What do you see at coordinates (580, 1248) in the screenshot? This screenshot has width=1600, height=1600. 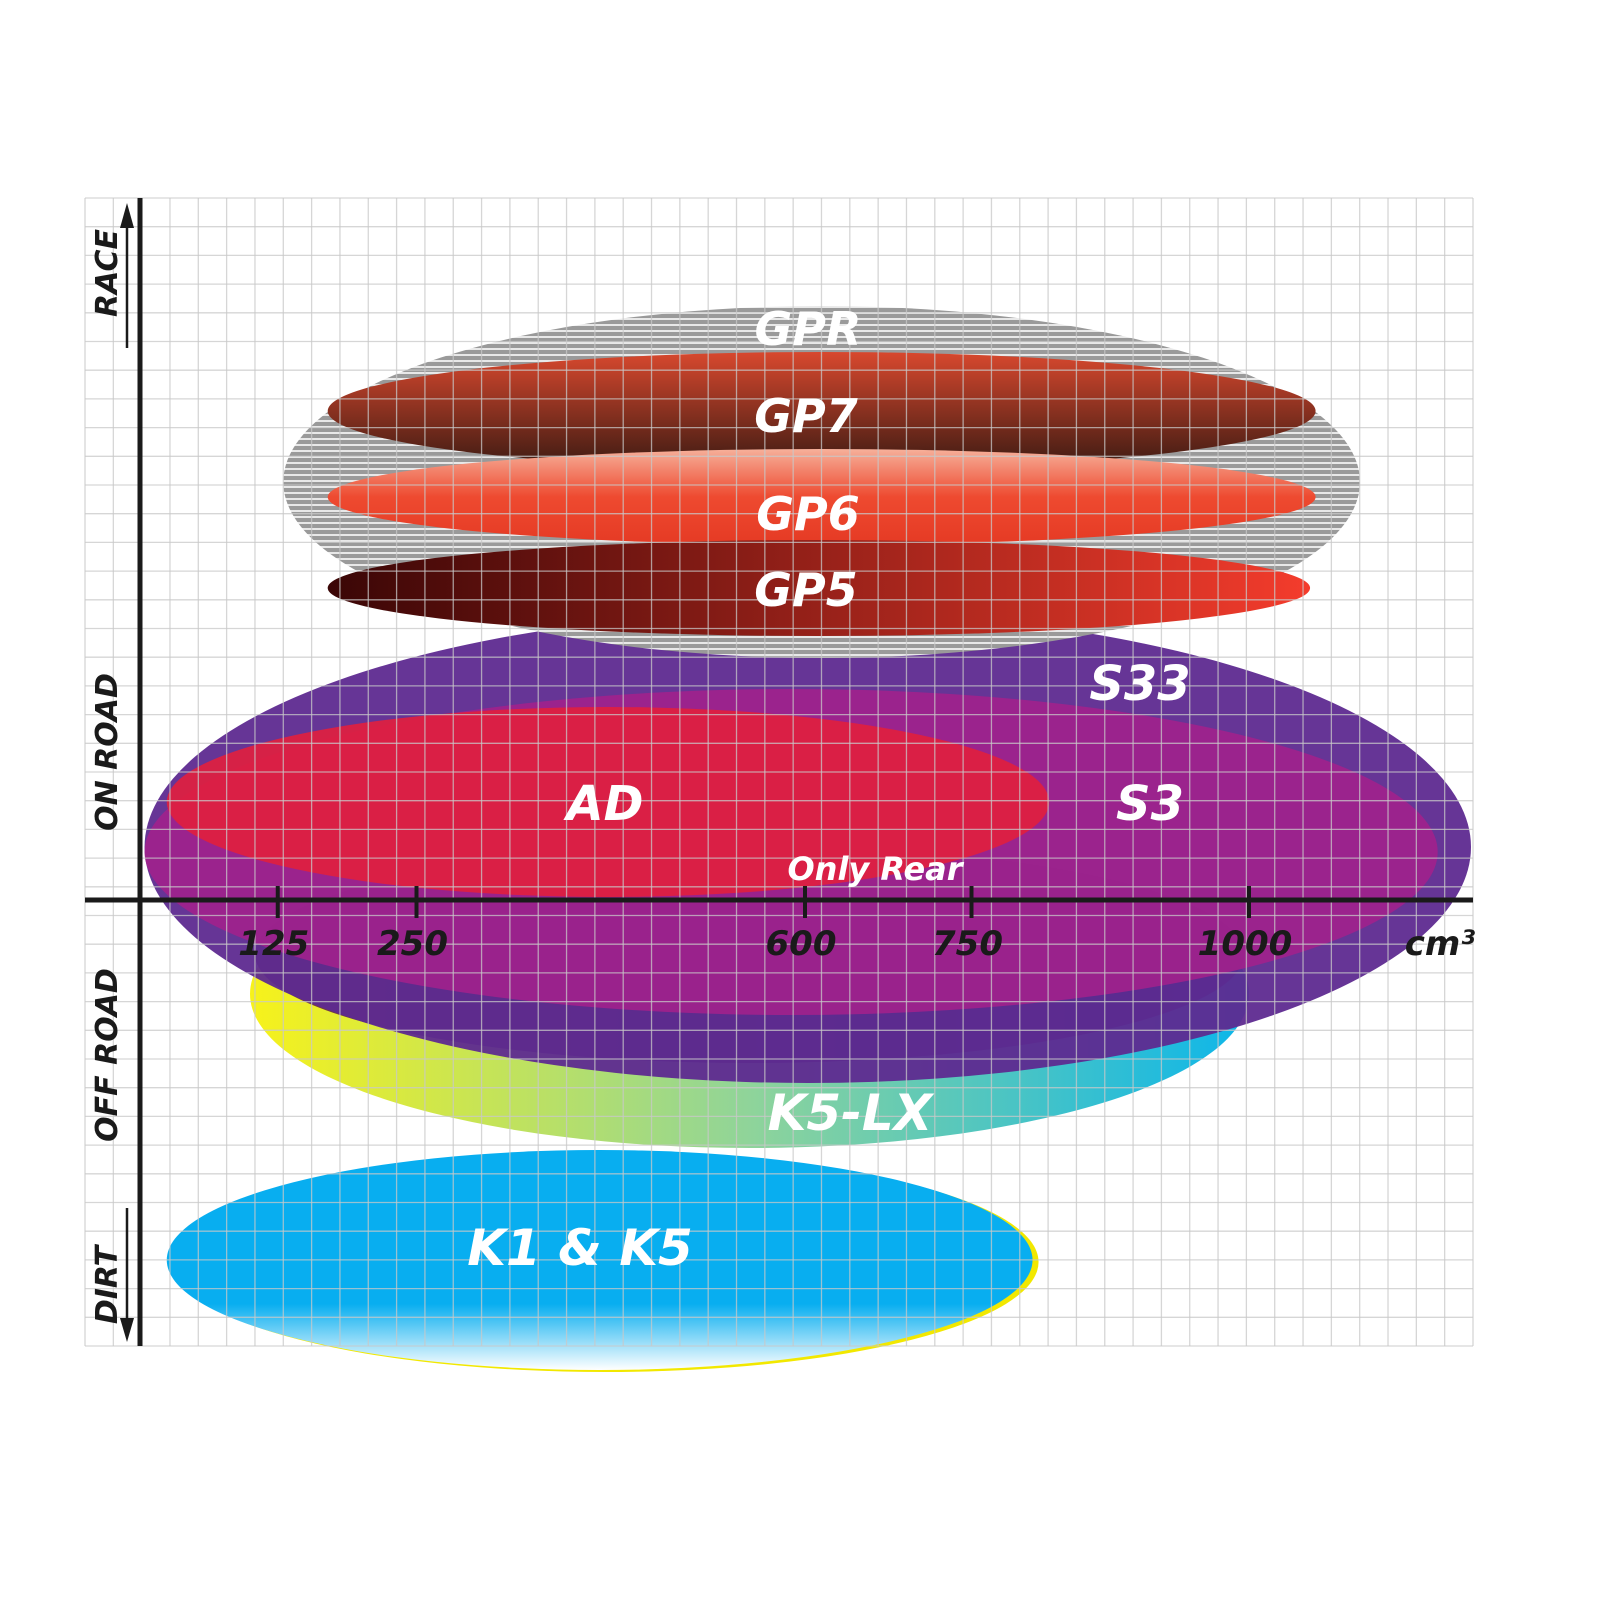 I see `series-label-k1-k5: K1 & K5` at bounding box center [580, 1248].